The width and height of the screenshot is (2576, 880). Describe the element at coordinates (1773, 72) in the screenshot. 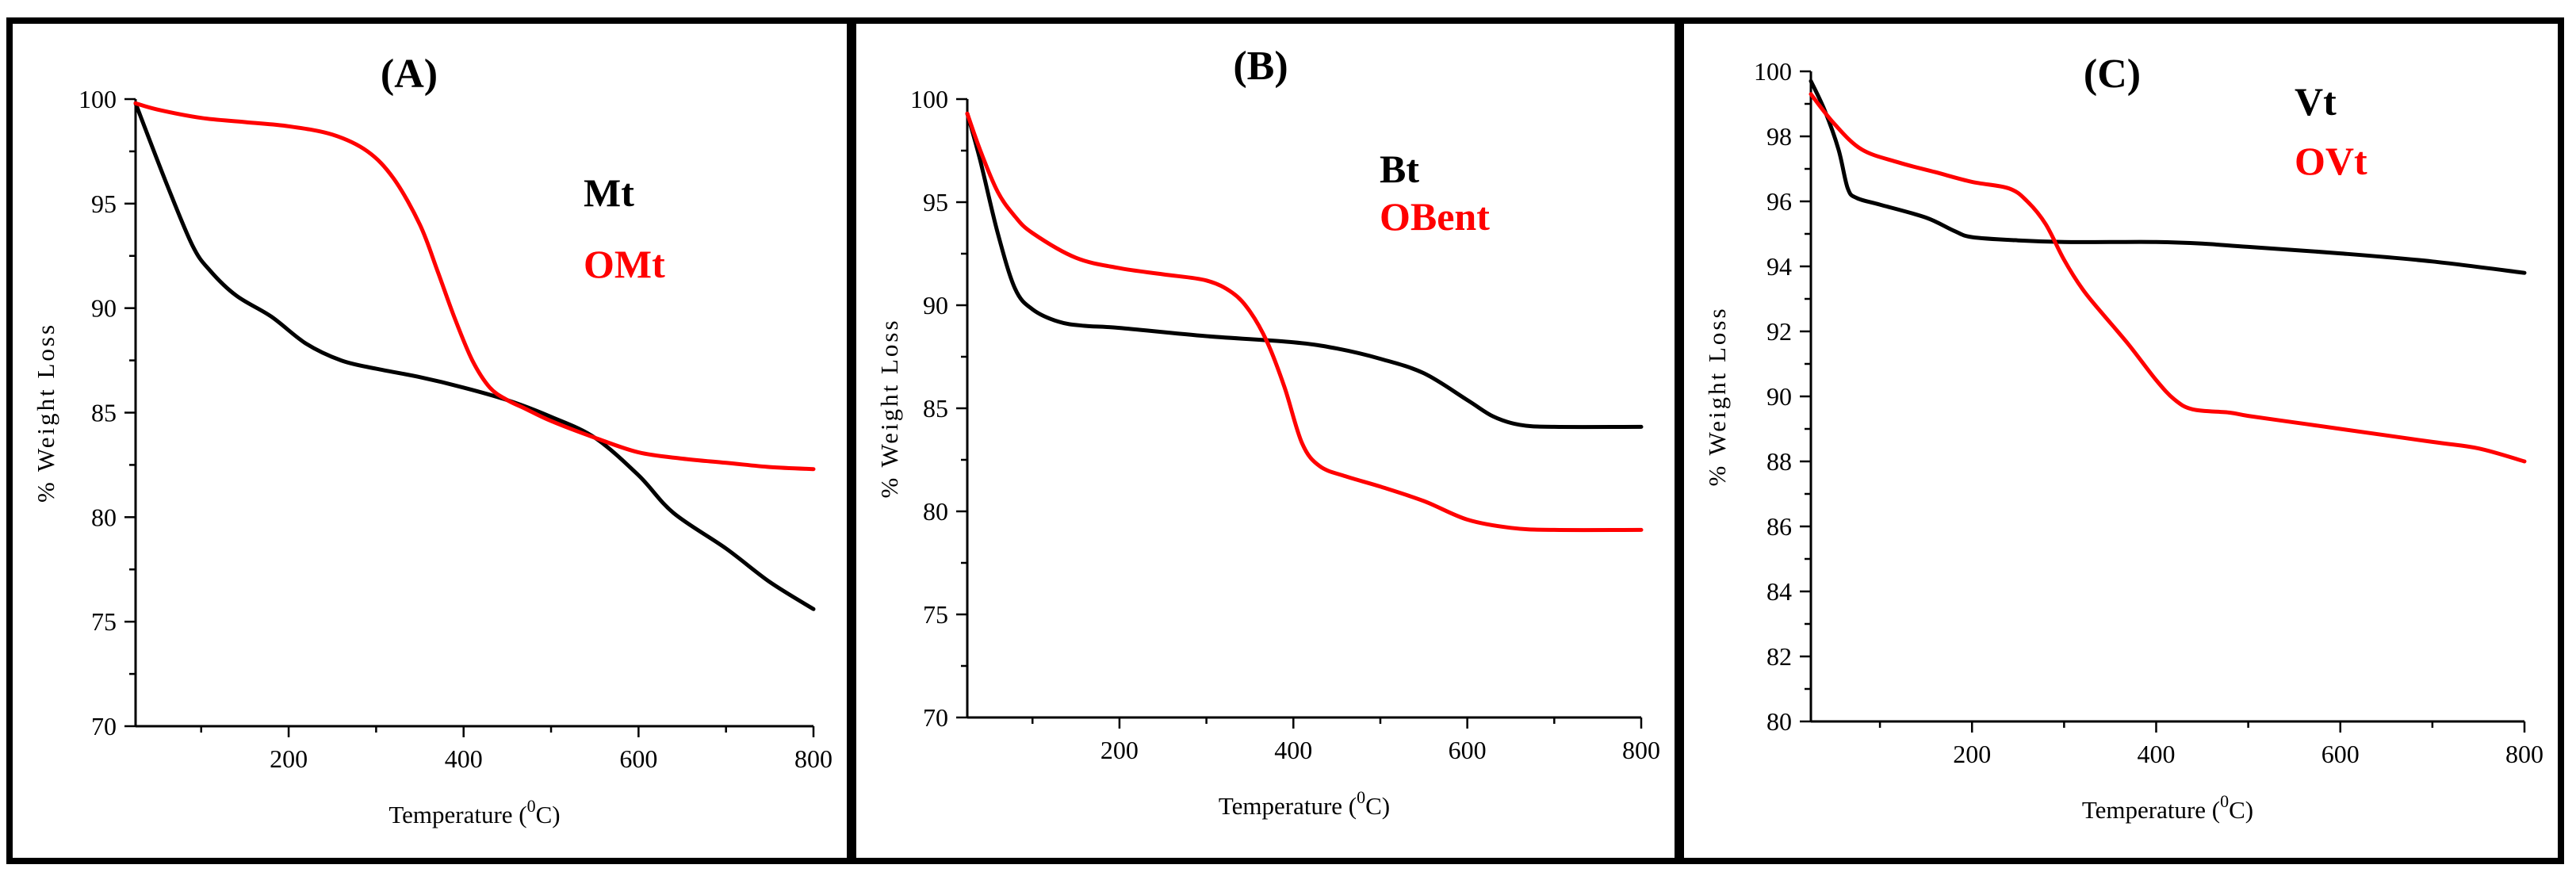

I see `chart-c-ytick-label: 100` at that location.